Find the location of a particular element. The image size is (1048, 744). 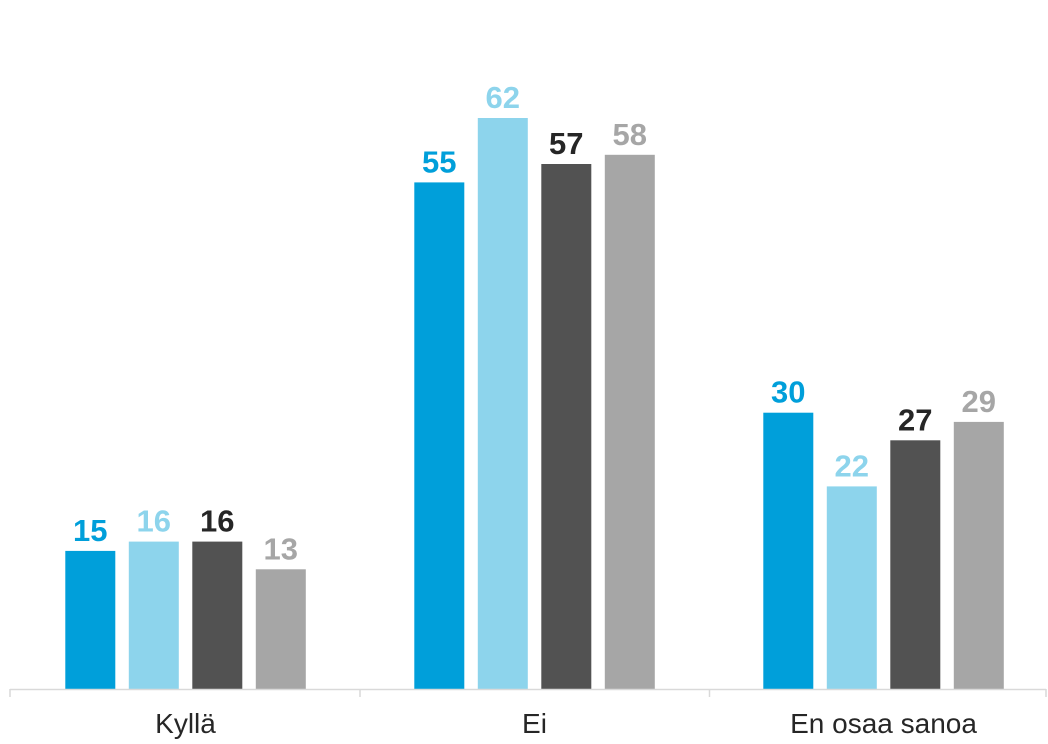

x-tick-label: Ei is located at coordinates (534, 723).